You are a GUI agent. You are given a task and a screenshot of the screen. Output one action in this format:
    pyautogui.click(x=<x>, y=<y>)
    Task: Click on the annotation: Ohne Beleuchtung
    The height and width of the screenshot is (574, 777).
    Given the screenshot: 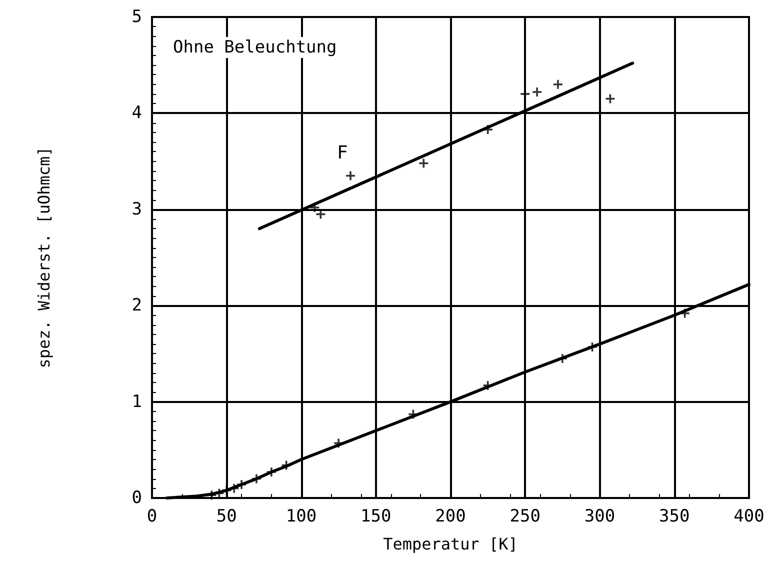 What is the action you would take?
    pyautogui.click(x=255, y=48)
    